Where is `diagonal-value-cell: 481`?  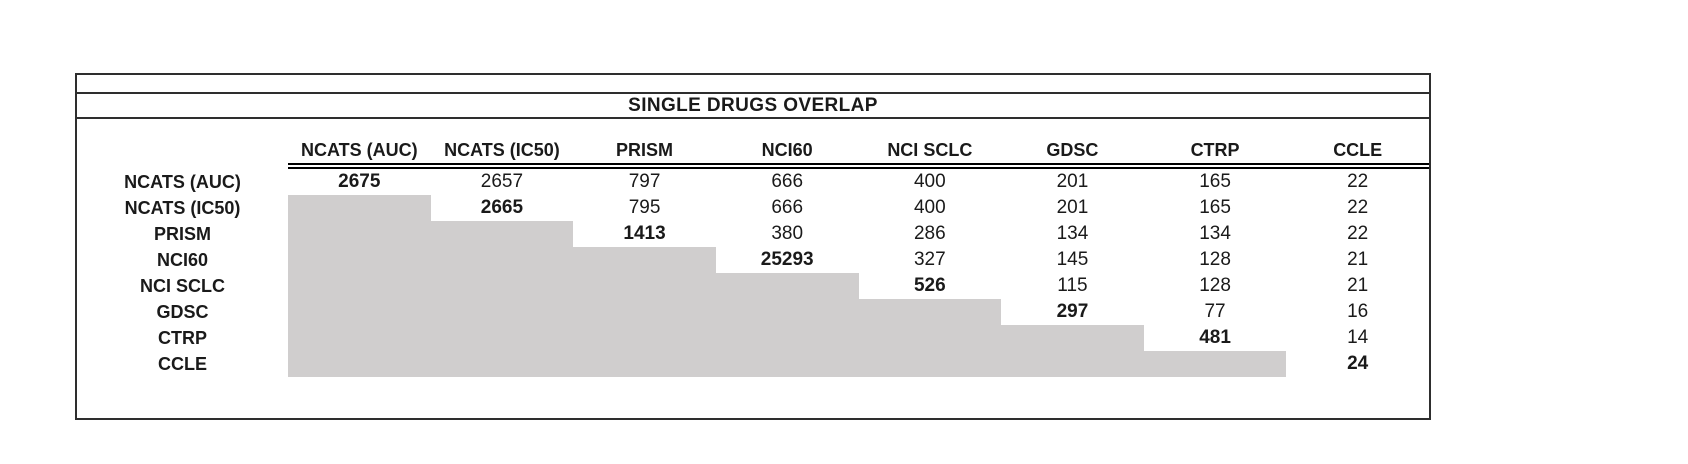 diagonal-value-cell: 481 is located at coordinates (1215, 337).